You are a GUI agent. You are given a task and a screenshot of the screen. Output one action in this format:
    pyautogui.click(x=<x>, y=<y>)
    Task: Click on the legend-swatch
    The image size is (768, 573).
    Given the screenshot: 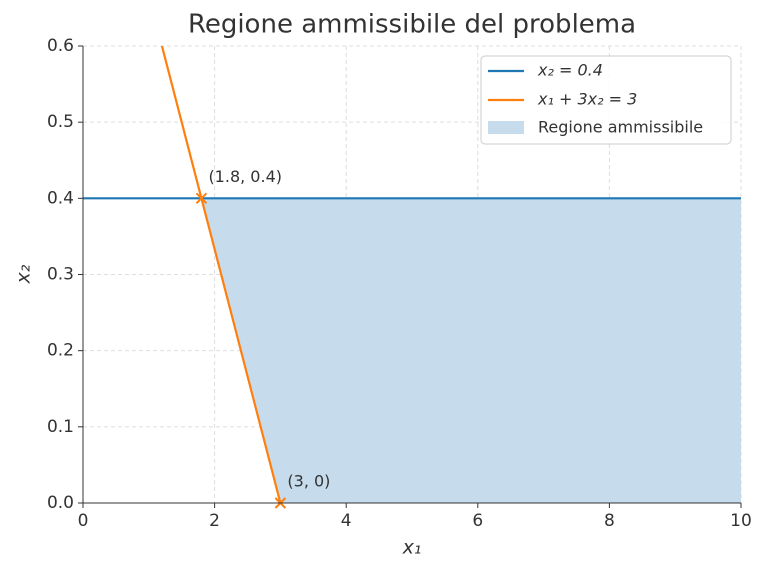 What is the action you would take?
    pyautogui.click(x=506, y=127)
    